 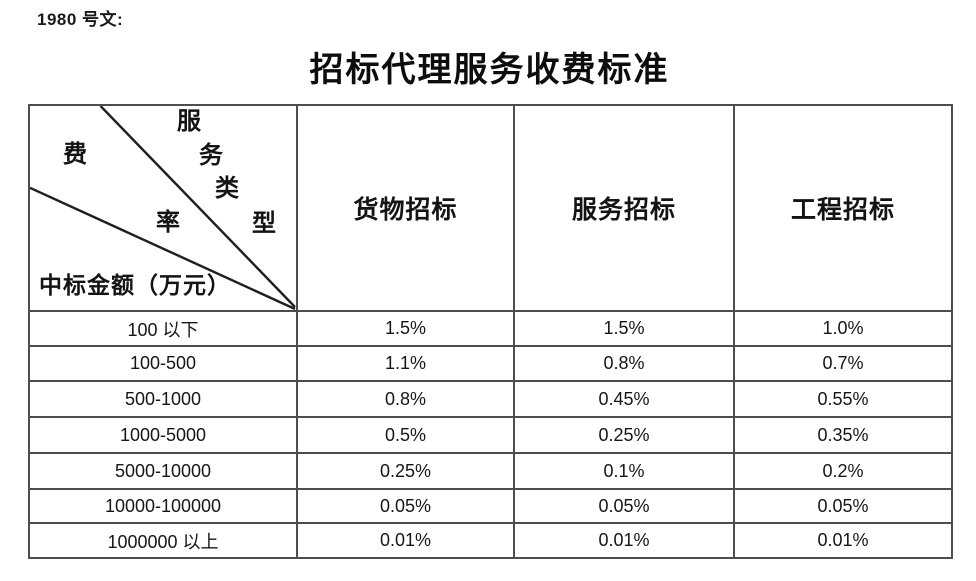 What do you see at coordinates (489, 70) in the screenshot?
I see `page-title: 招标代理服务收费标准` at bounding box center [489, 70].